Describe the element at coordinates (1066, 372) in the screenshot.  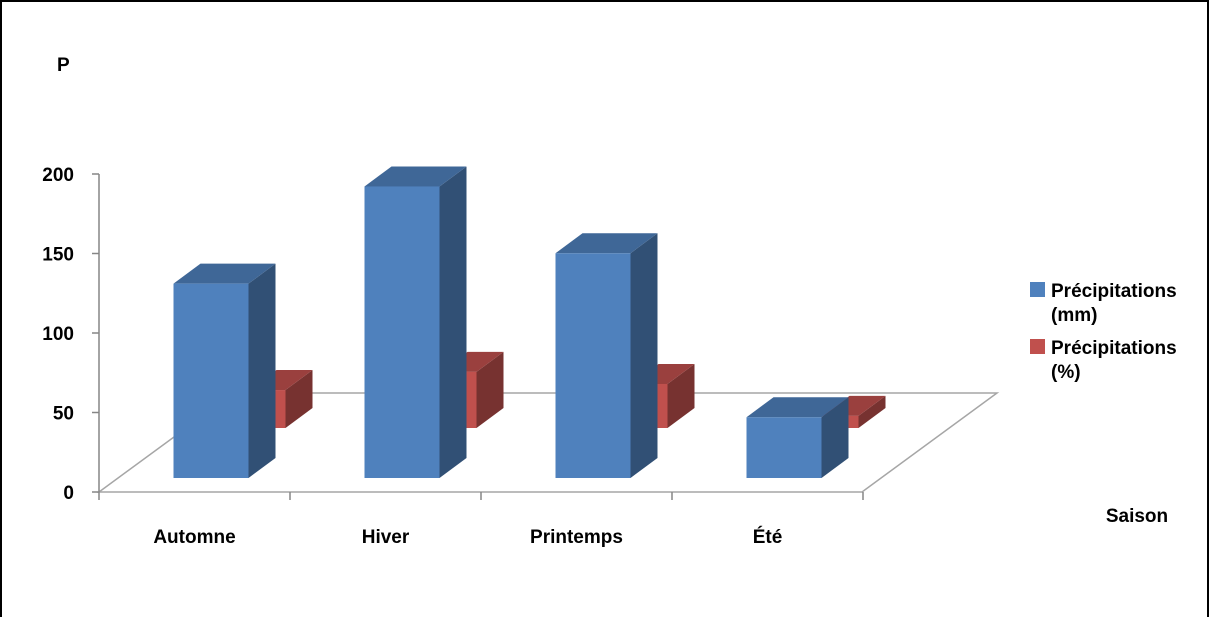
I see `legend-label-line2: (%)` at that location.